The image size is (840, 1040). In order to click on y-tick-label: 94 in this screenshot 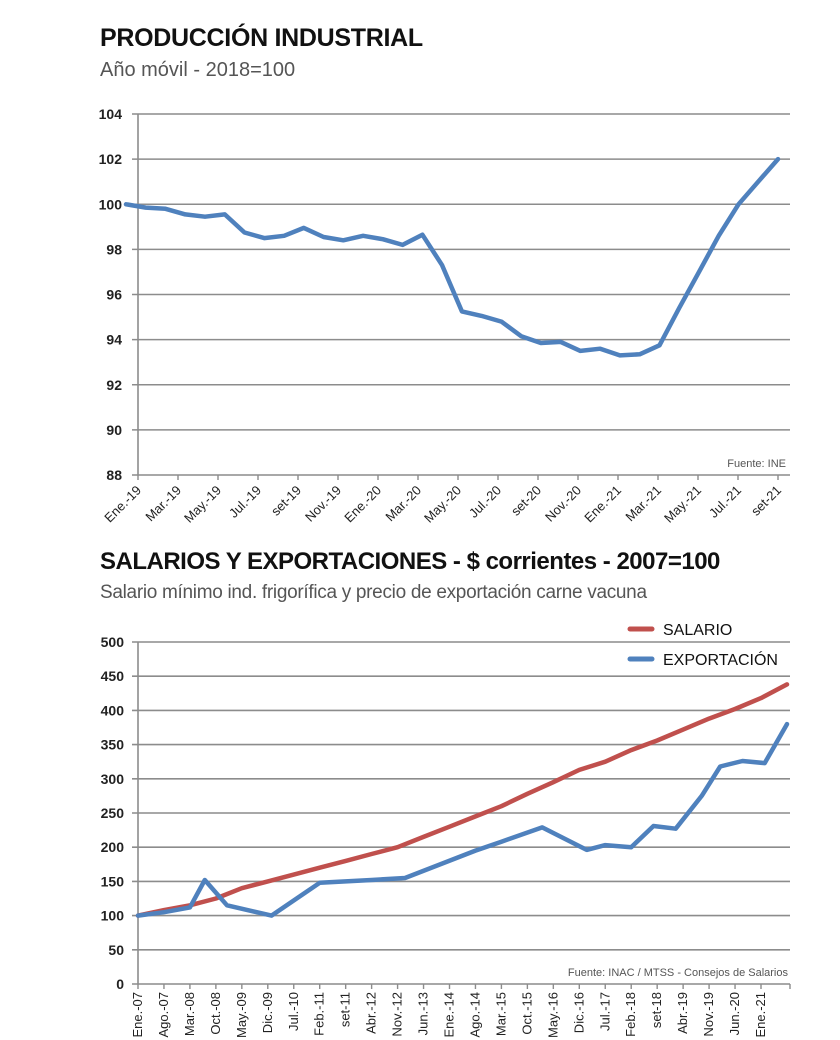, I will do `click(114, 340)`.